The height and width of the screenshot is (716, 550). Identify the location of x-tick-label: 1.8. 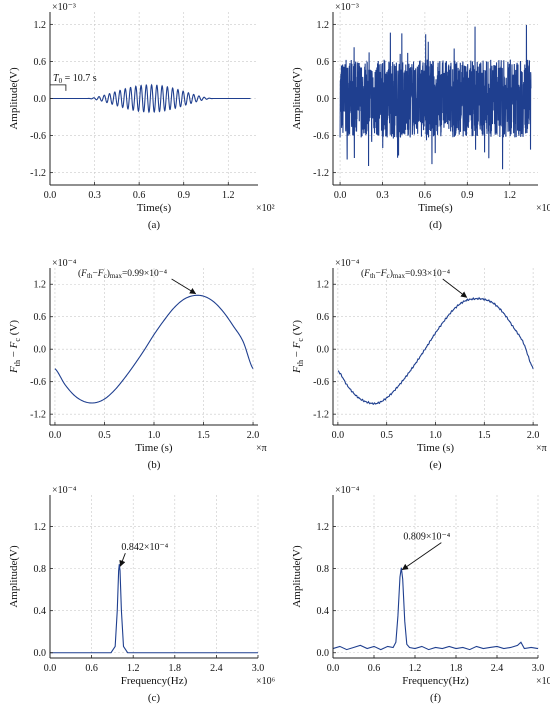
(456, 668).